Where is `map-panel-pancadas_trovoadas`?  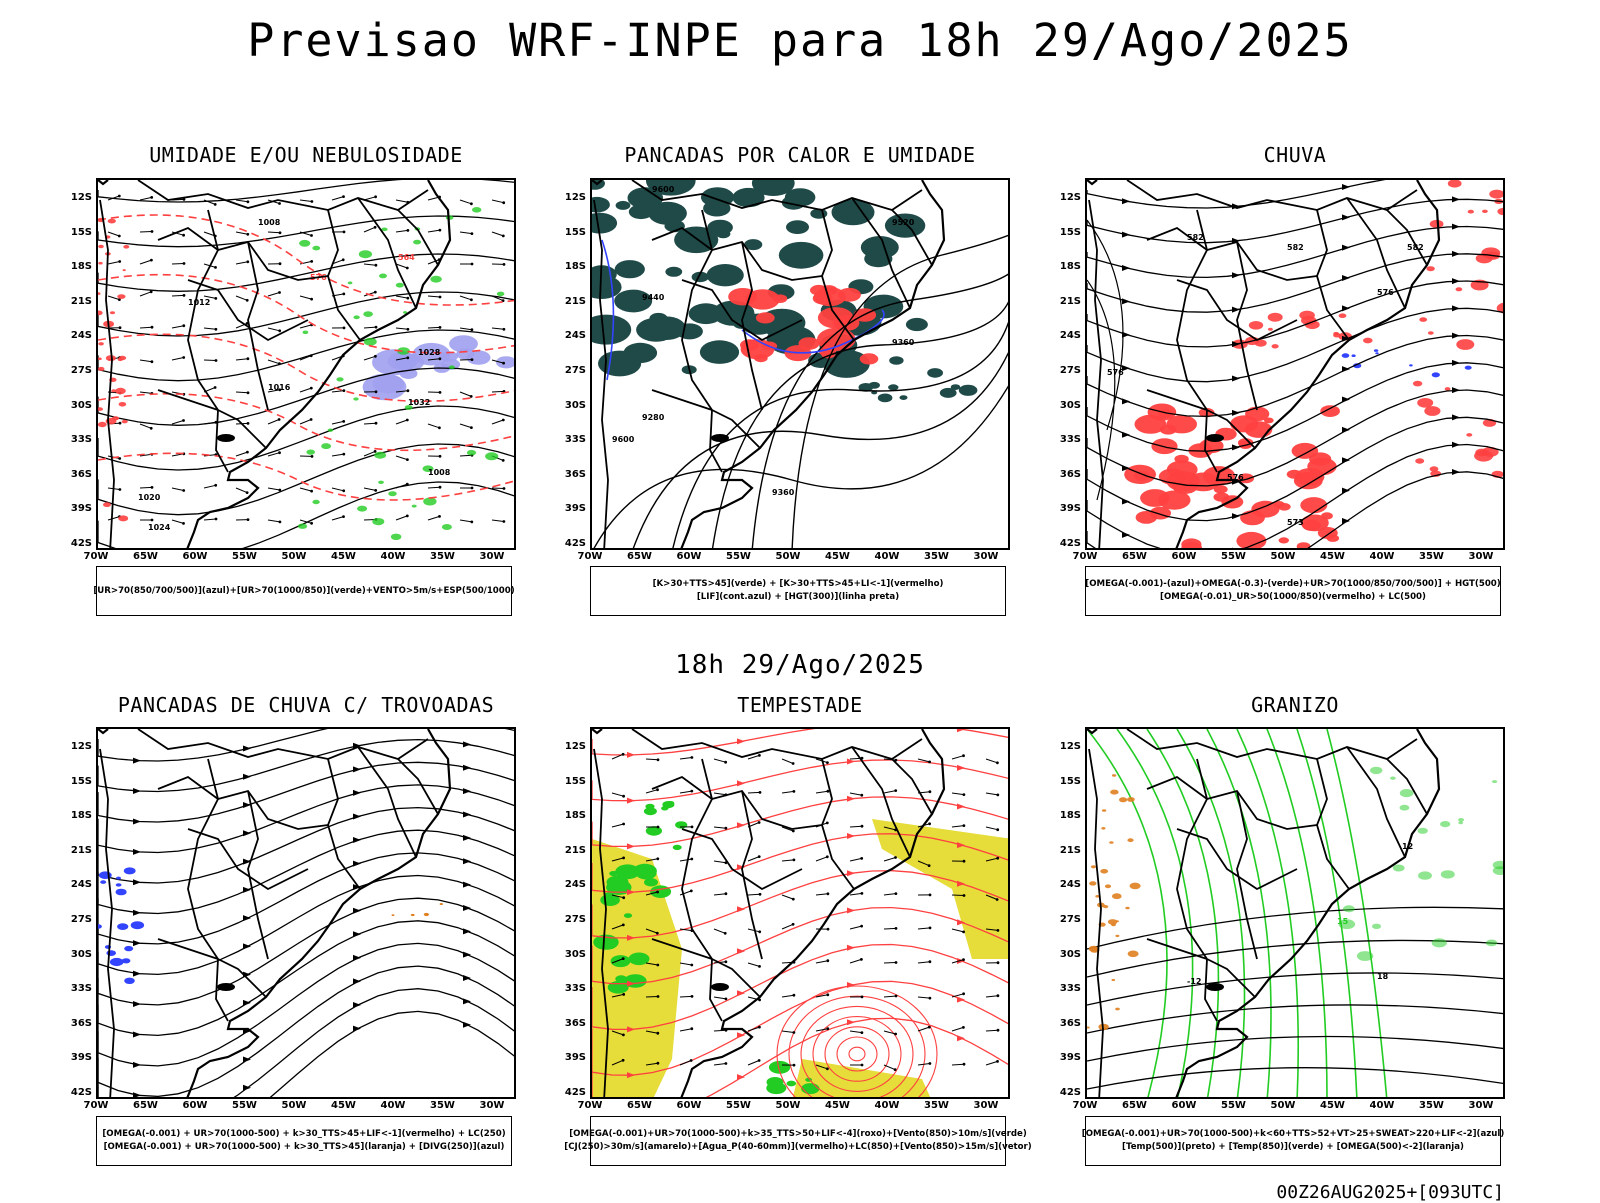
map-panel-pancadas_trovoadas is located at coordinates (306, 913).